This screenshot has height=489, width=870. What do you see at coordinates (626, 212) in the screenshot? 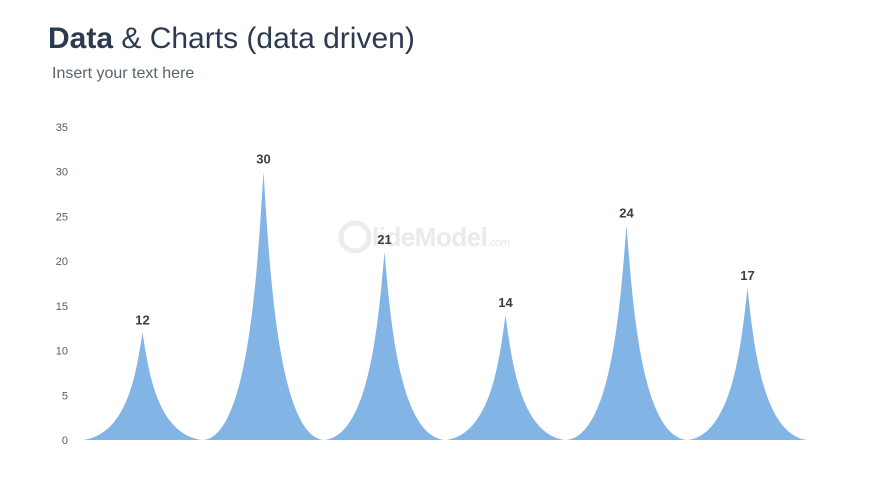
I see `data-label: 24` at bounding box center [626, 212].